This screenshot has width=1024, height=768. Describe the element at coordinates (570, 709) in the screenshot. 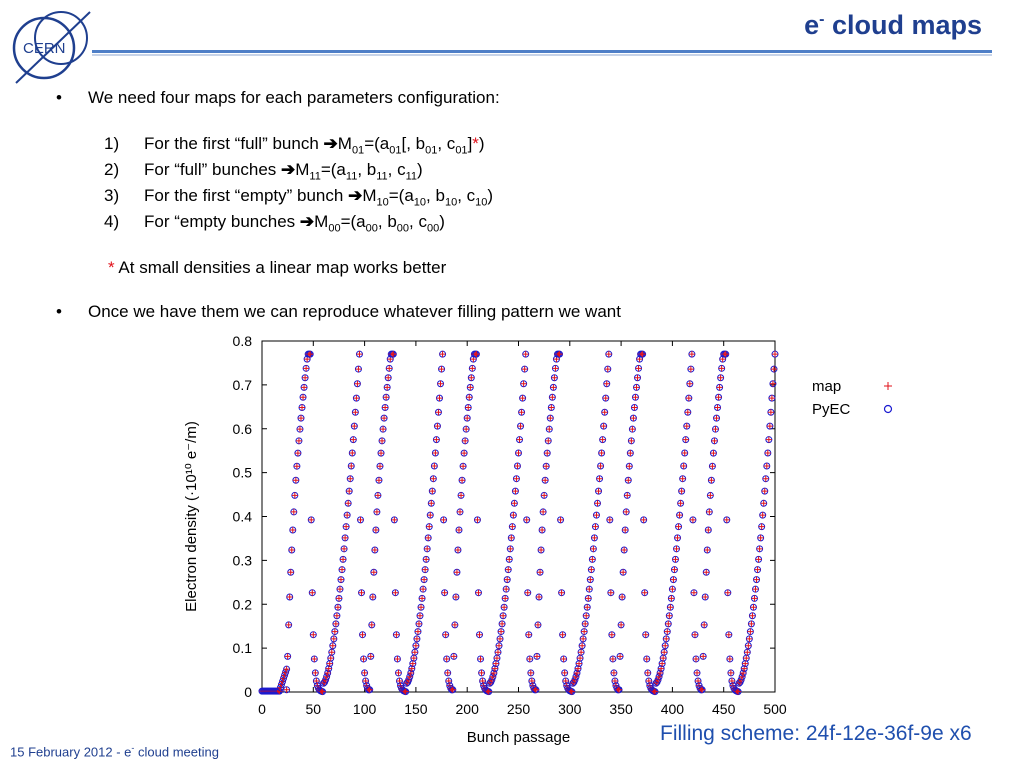

I see `x-tick-label: 300` at that location.